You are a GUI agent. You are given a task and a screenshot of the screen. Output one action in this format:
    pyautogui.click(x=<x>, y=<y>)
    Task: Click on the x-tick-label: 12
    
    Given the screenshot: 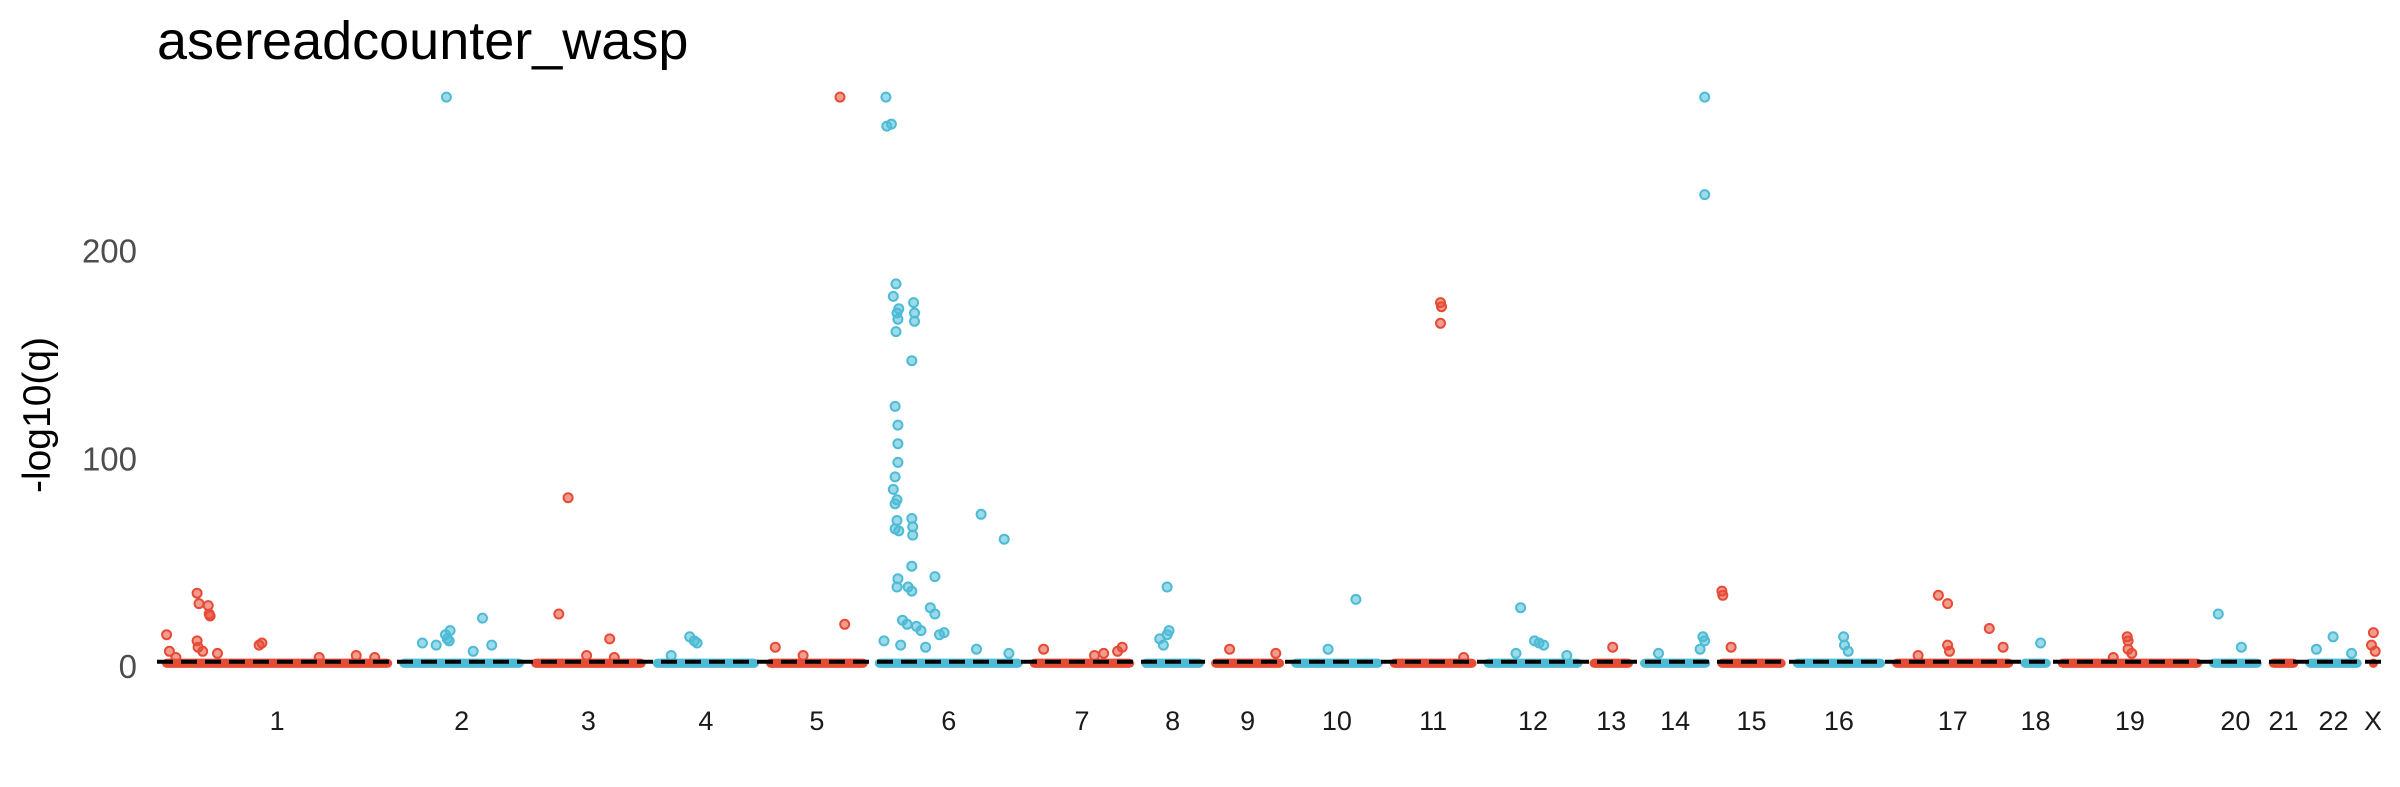 What is the action you would take?
    pyautogui.click(x=1533, y=721)
    